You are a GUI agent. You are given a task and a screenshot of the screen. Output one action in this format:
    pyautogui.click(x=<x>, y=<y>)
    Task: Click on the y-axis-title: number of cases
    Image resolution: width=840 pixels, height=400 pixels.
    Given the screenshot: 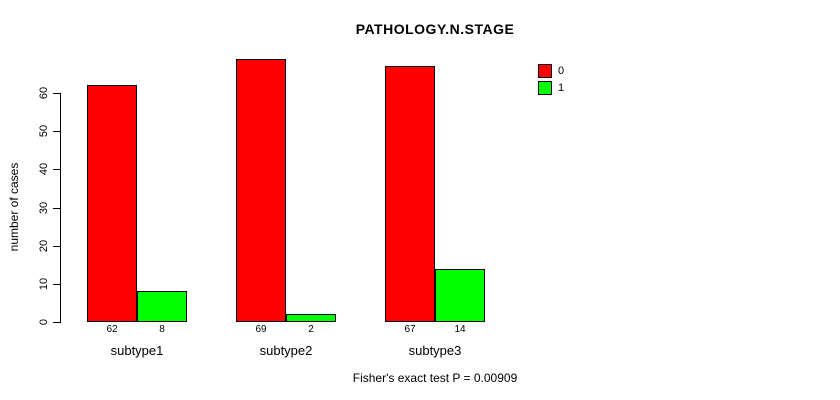 What is the action you would take?
    pyautogui.click(x=14, y=207)
    